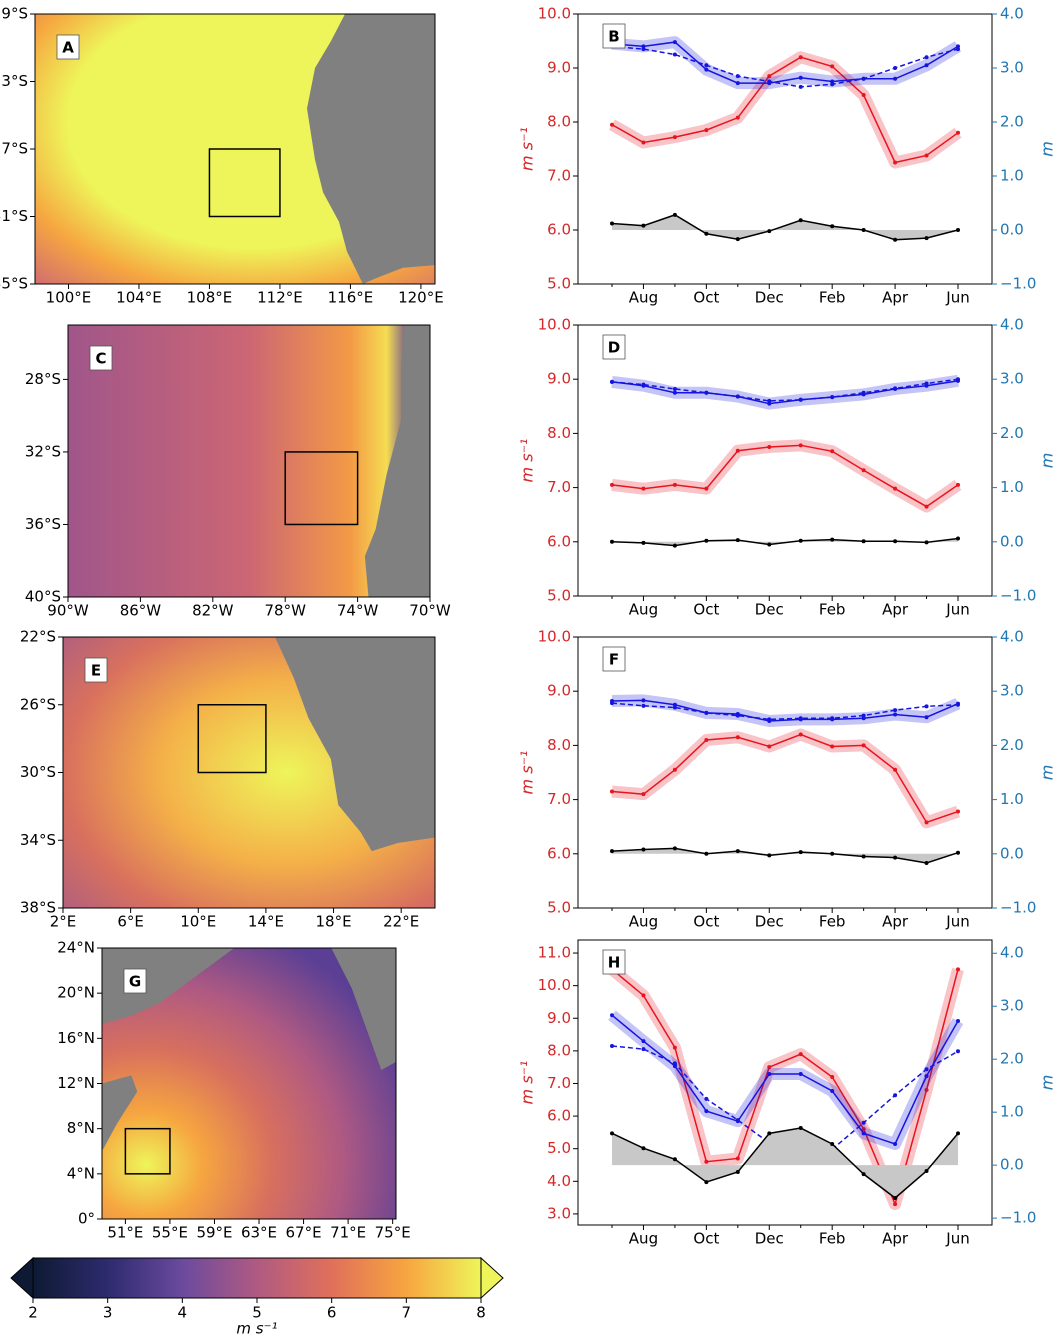 Image resolution: width=1059 pixels, height=1338 pixels. I want to click on y-tick-label: 34°S, so click(38, 840).